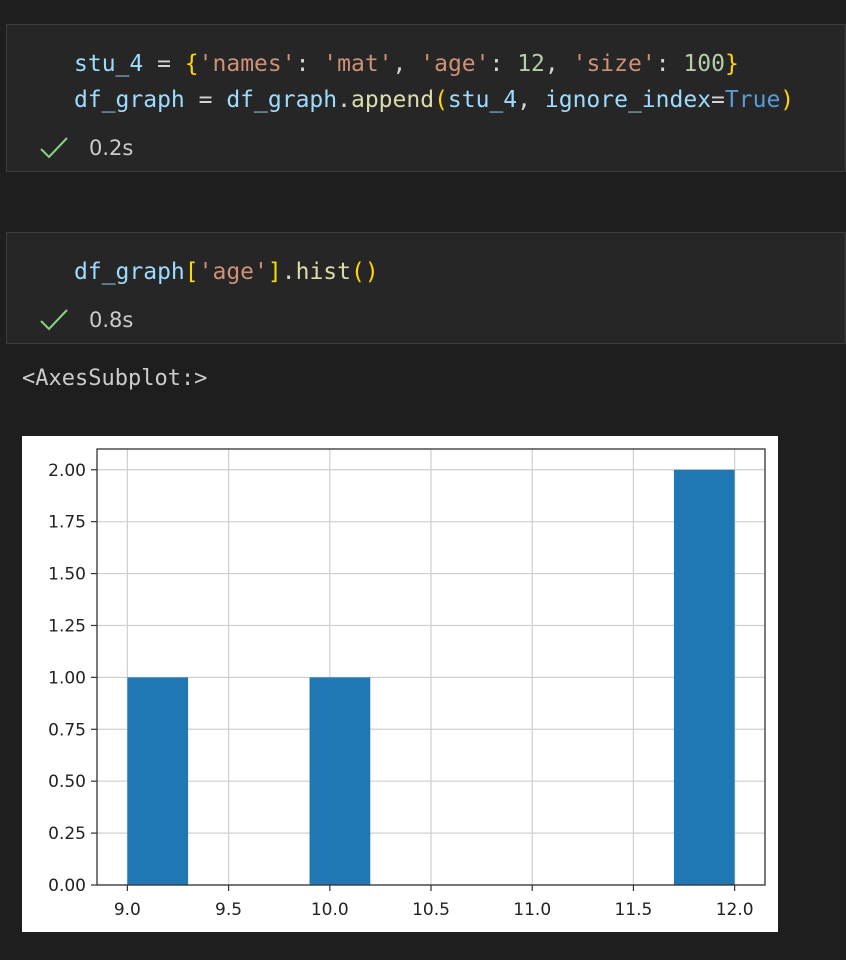  What do you see at coordinates (111, 320) in the screenshot?
I see `execution-time: 0.8s` at bounding box center [111, 320].